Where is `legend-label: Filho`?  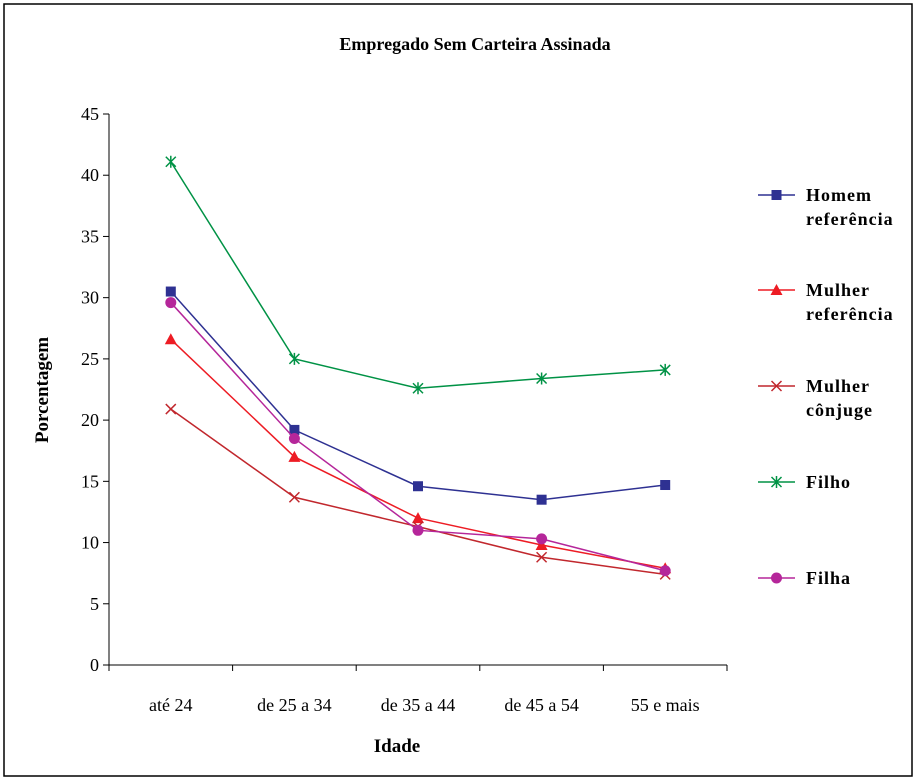 legend-label: Filho is located at coordinates (828, 482).